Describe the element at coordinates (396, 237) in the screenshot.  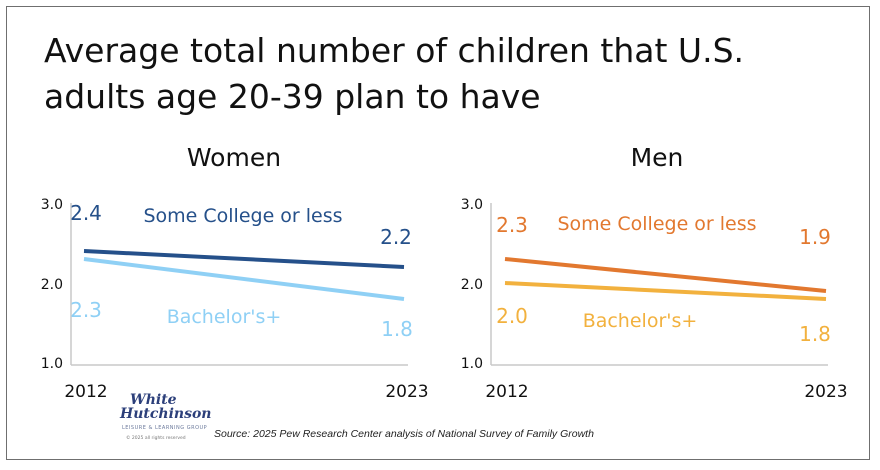
I see `value-label-women-some-college-2023: 2.2` at that location.